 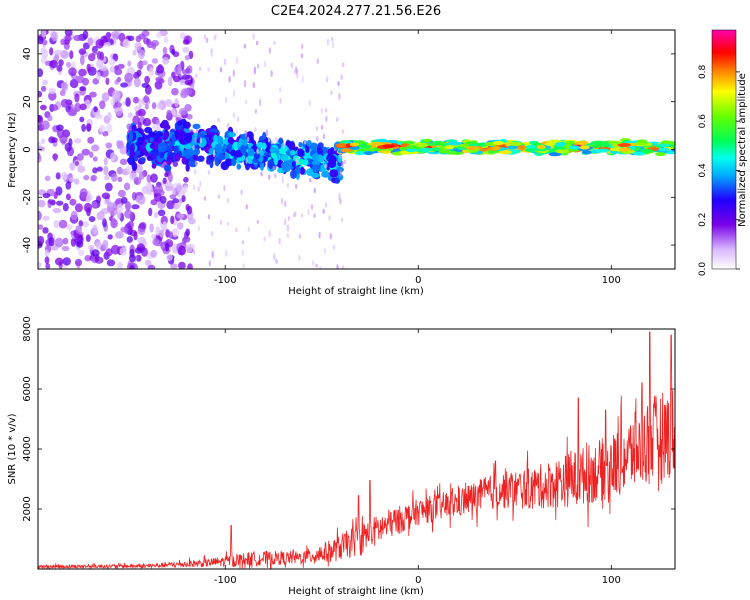 What do you see at coordinates (719, 170) in the screenshot?
I see `colorbar-axis: 0.0 0.2 0.4 0.6 0.8` at bounding box center [719, 170].